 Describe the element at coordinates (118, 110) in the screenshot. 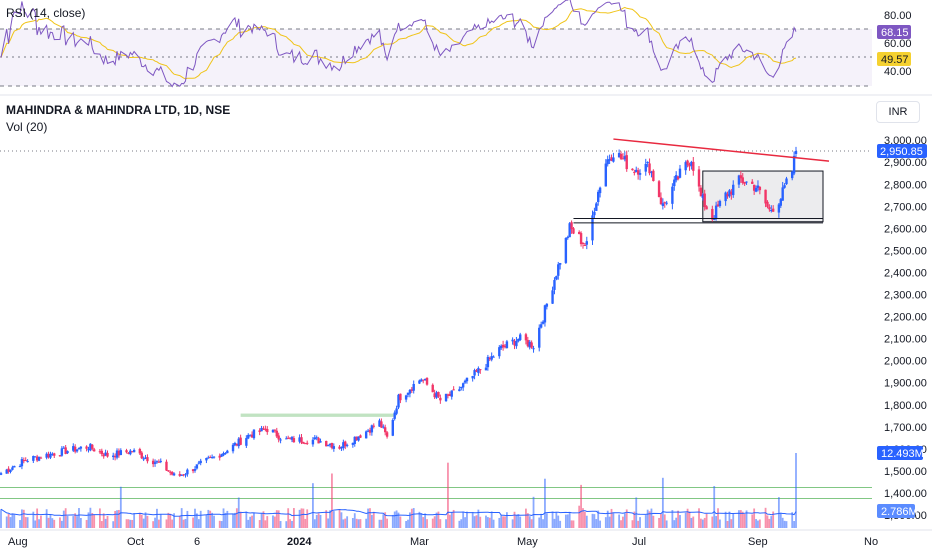

I see `symbol-title: MAHINDRA & MAHINDRA LTD, 1D, NSE` at that location.